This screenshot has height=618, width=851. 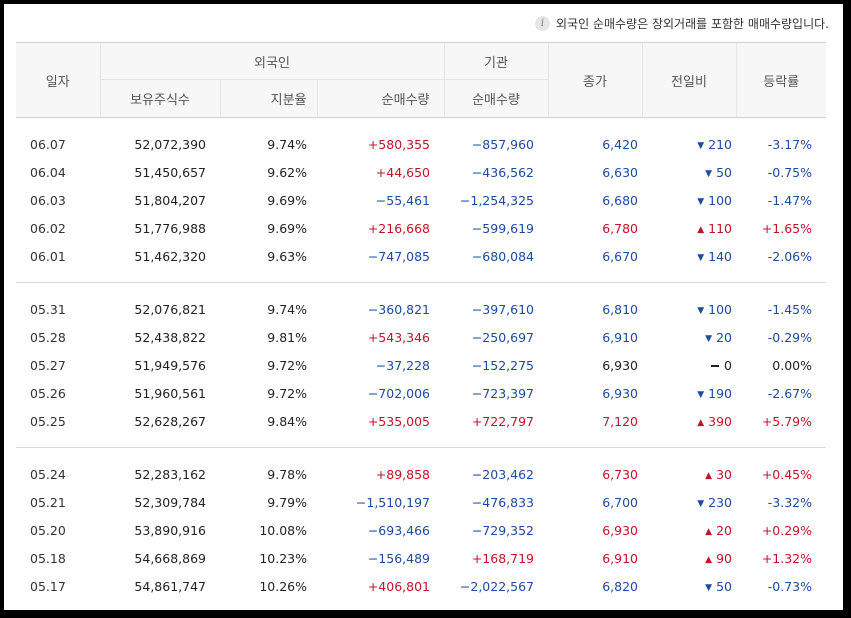 I want to click on cell-date: 06.03, so click(x=48, y=200).